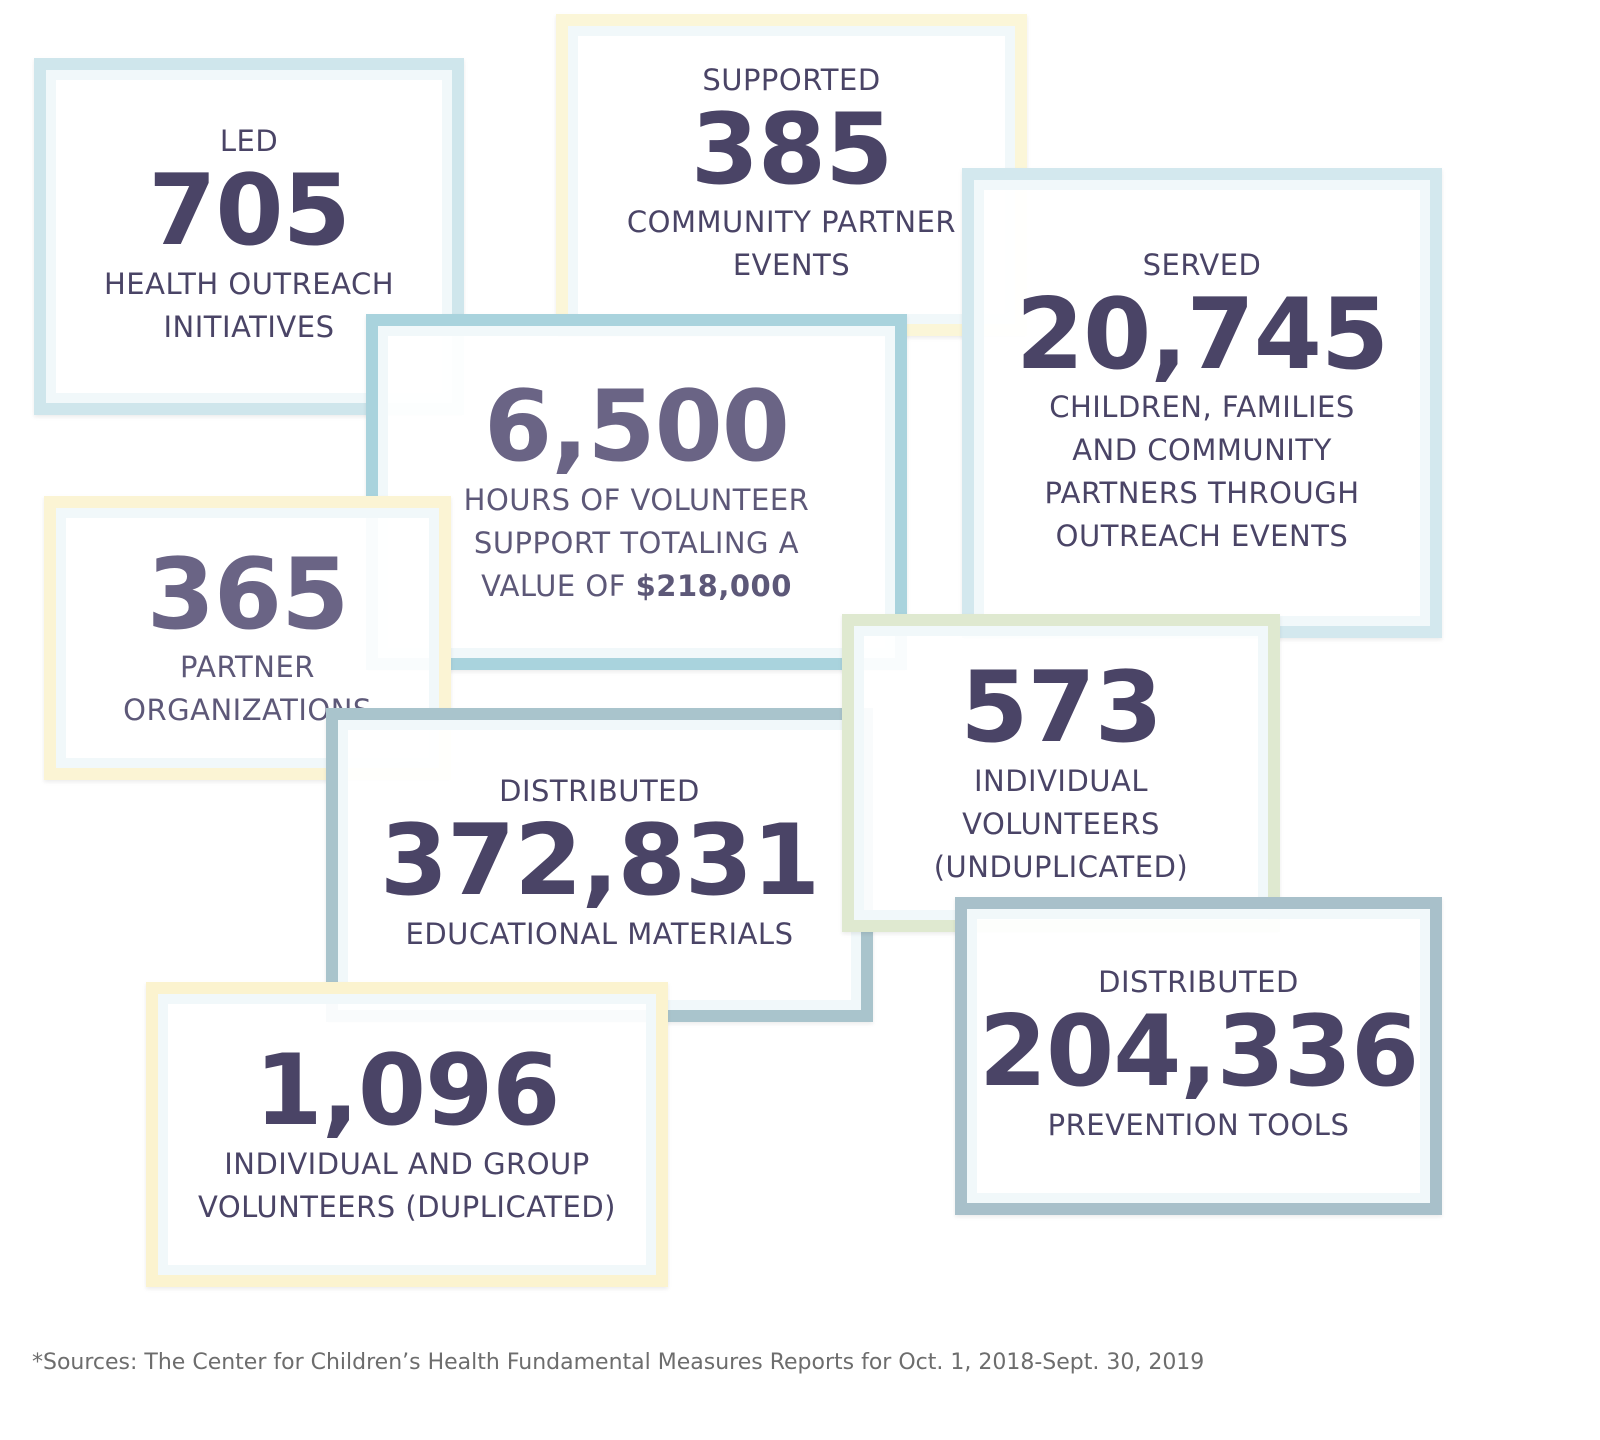 This screenshot has width=1600, height=1440. Describe the element at coordinates (792, 149) in the screenshot. I see `stat-number: 385` at that location.